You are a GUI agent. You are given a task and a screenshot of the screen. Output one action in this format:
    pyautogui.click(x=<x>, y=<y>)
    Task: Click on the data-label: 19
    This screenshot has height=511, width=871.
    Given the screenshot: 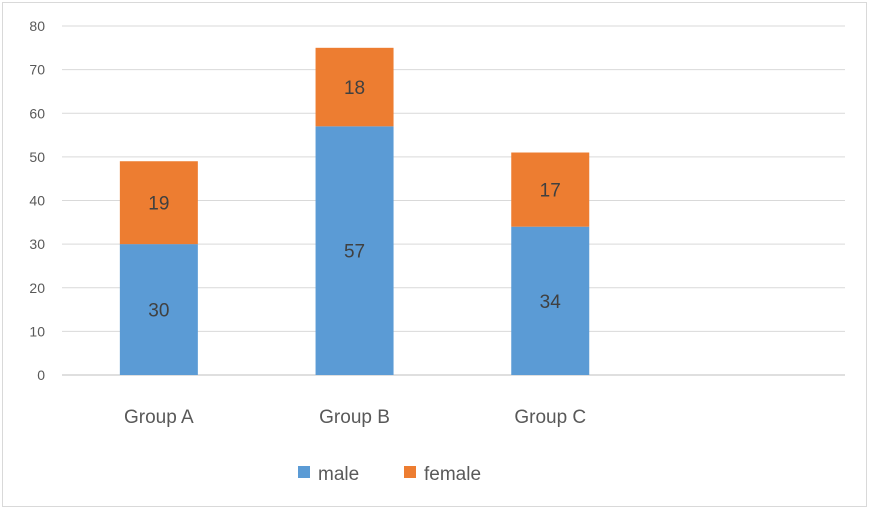 What is the action you would take?
    pyautogui.click(x=158, y=204)
    